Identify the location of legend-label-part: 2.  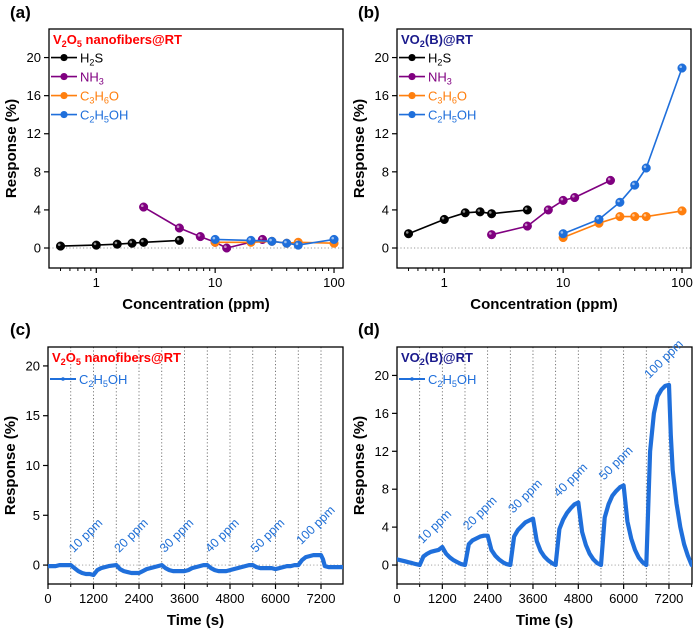
(91, 120).